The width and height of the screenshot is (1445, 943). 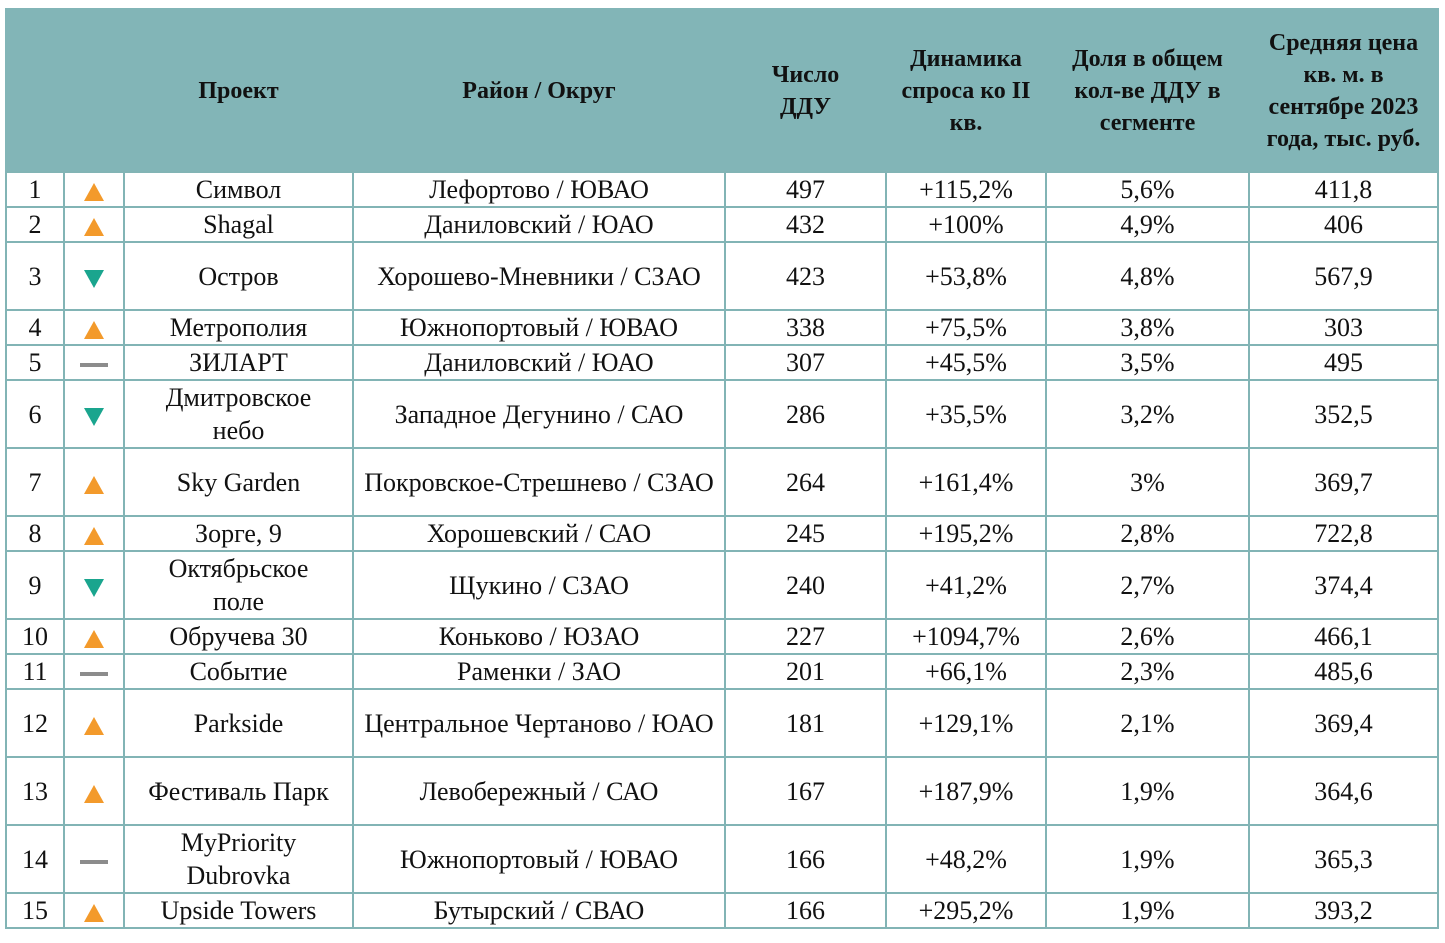 I want to click on project-name-cell: MyPriority Dubrovka, so click(x=238, y=859).